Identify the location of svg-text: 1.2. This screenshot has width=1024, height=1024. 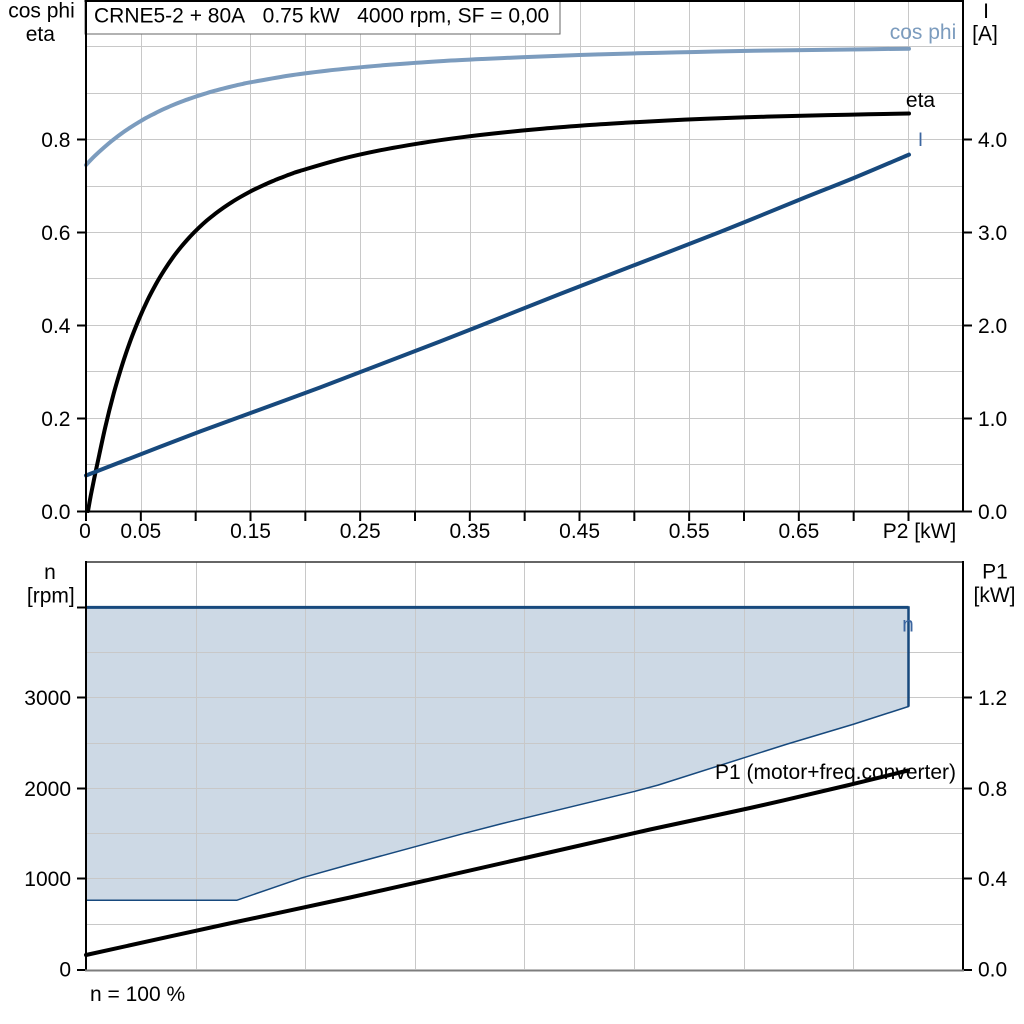
(992, 698).